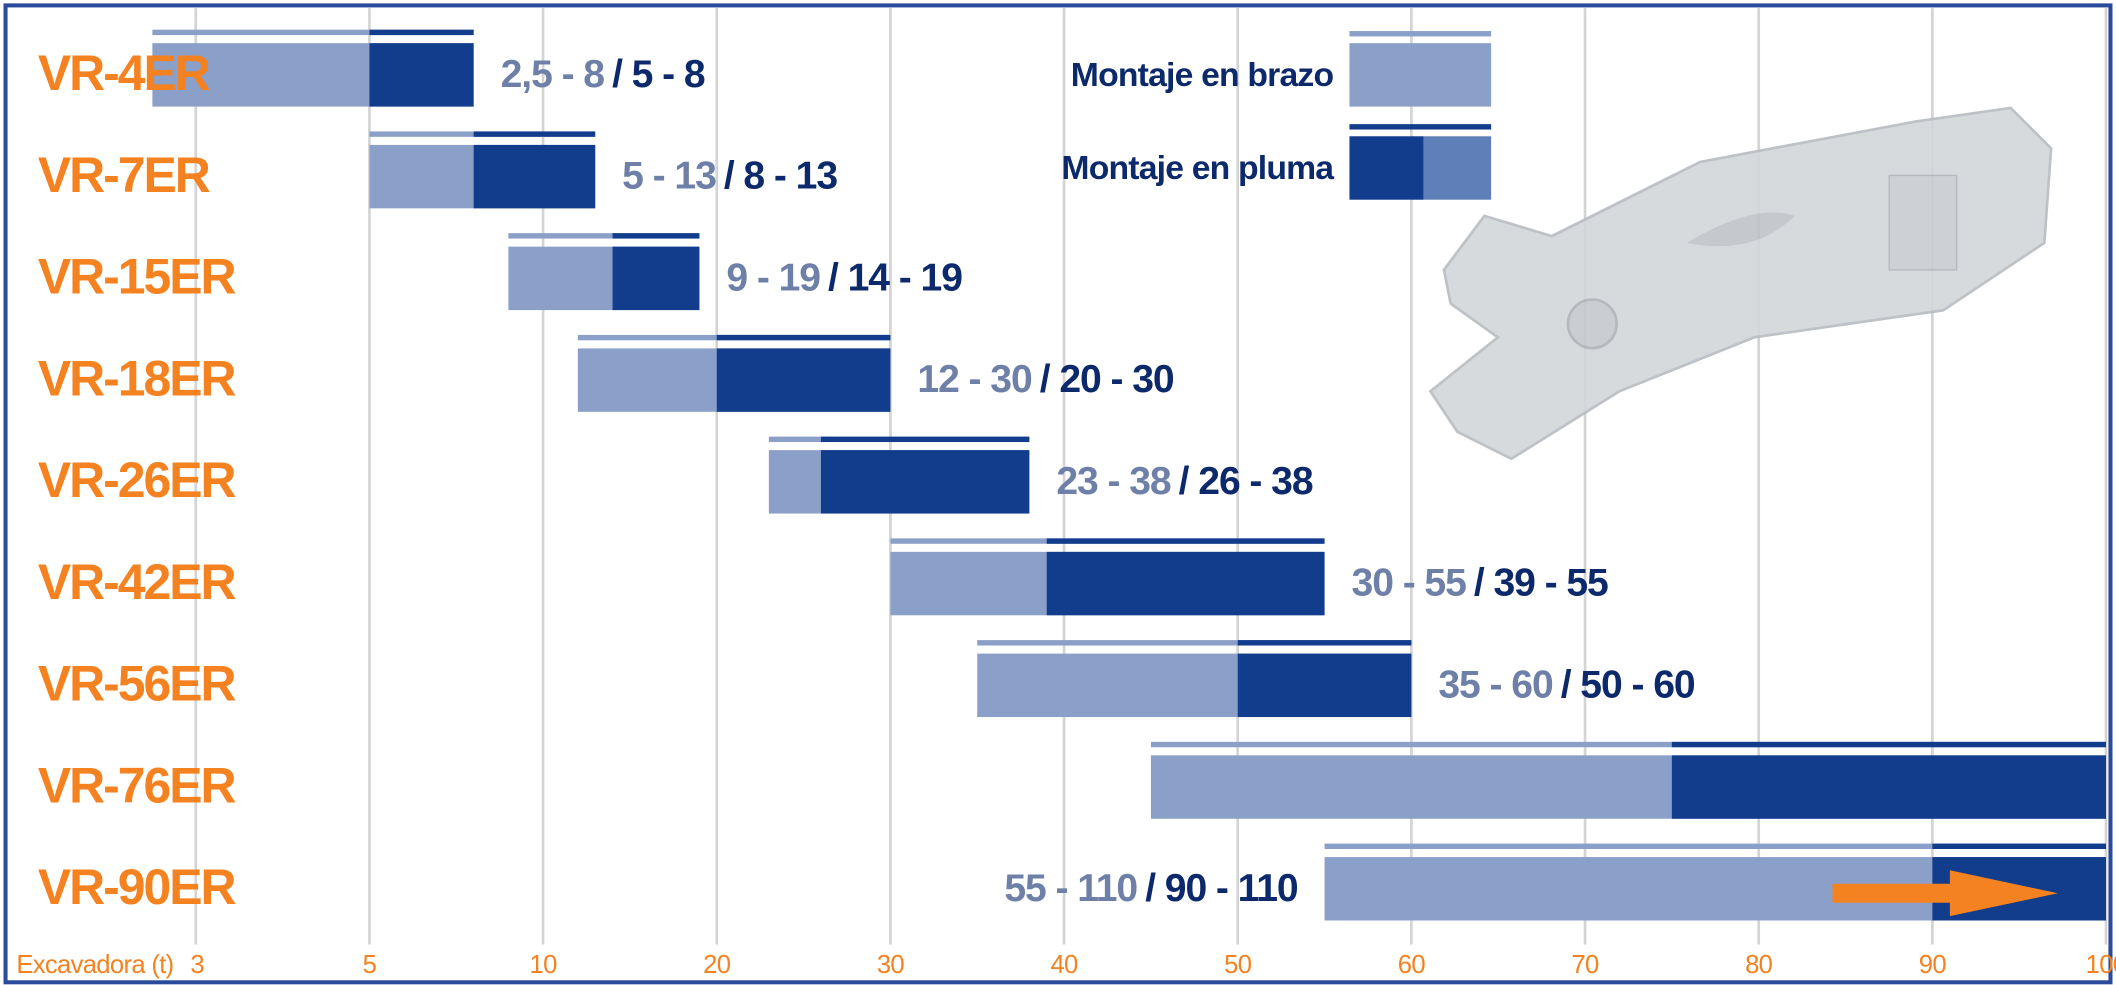  I want to click on x-tick-label: 80, so click(1759, 965).